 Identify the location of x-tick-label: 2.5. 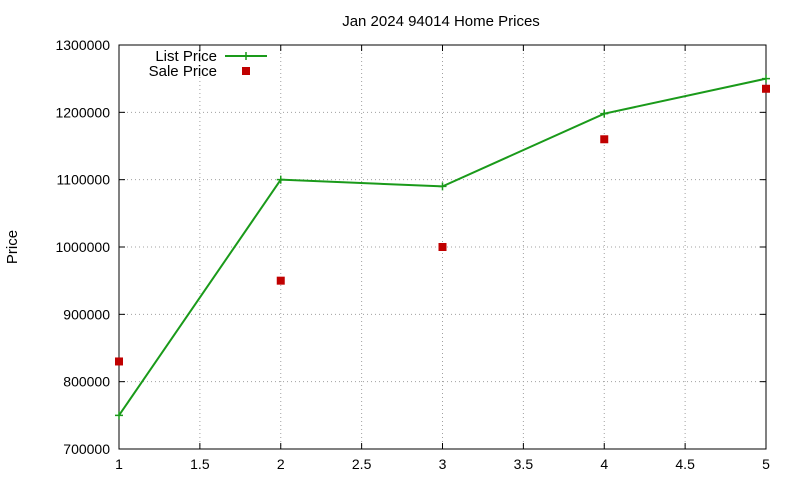
(362, 464).